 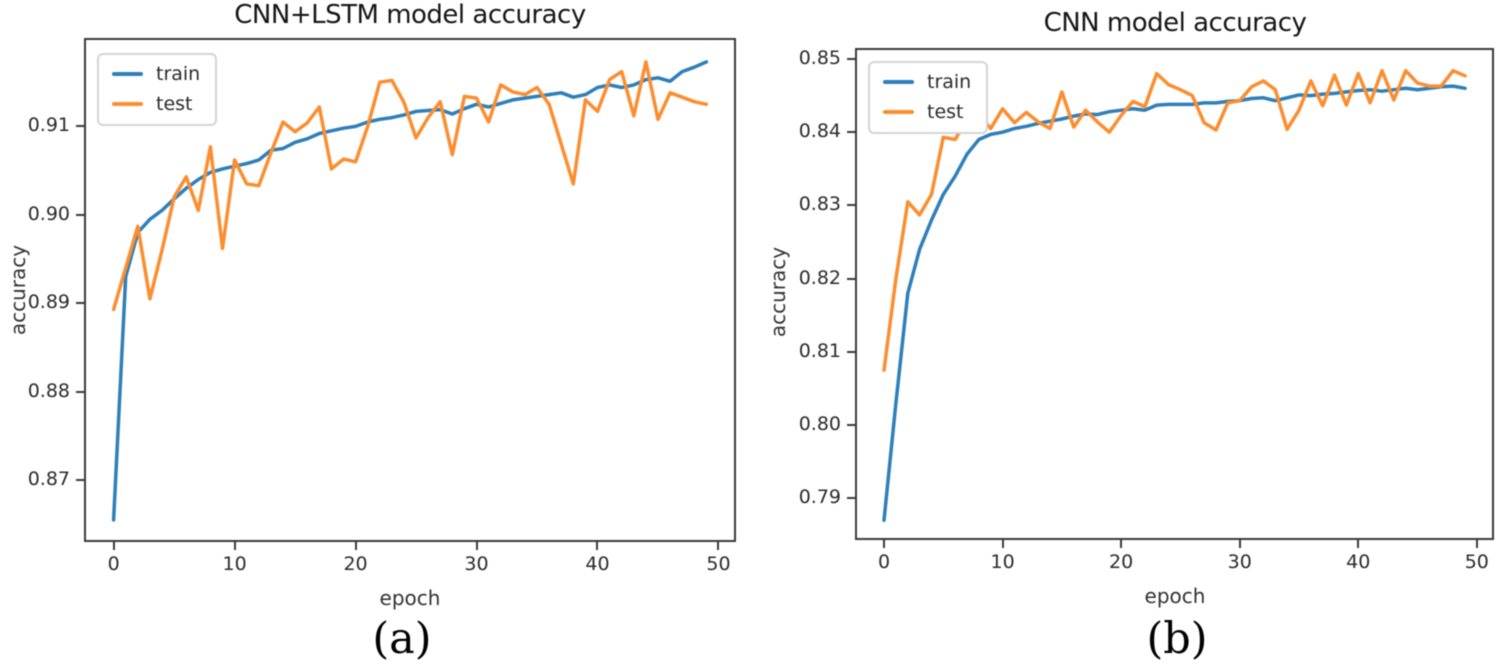 What do you see at coordinates (410, 598) in the screenshot?
I see `chart-a-x-axis-label: epoch` at bounding box center [410, 598].